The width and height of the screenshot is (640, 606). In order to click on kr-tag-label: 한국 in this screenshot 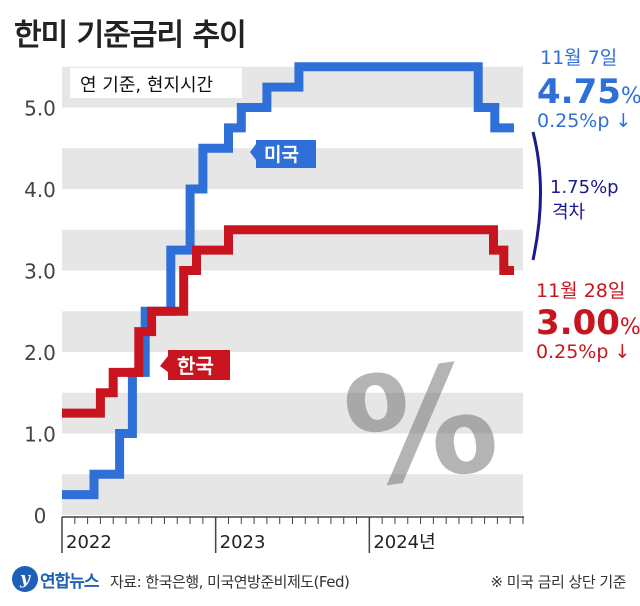, I will do `click(195, 366)`.